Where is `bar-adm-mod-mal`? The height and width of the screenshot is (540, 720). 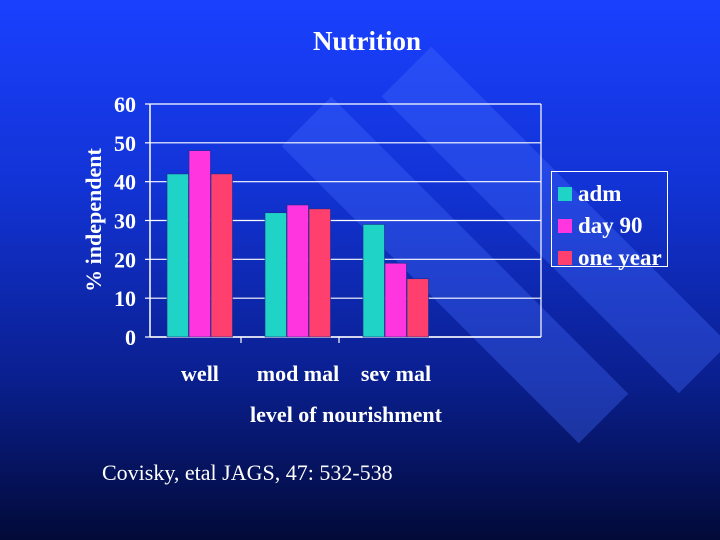
bar-adm-mod-mal is located at coordinates (275, 275).